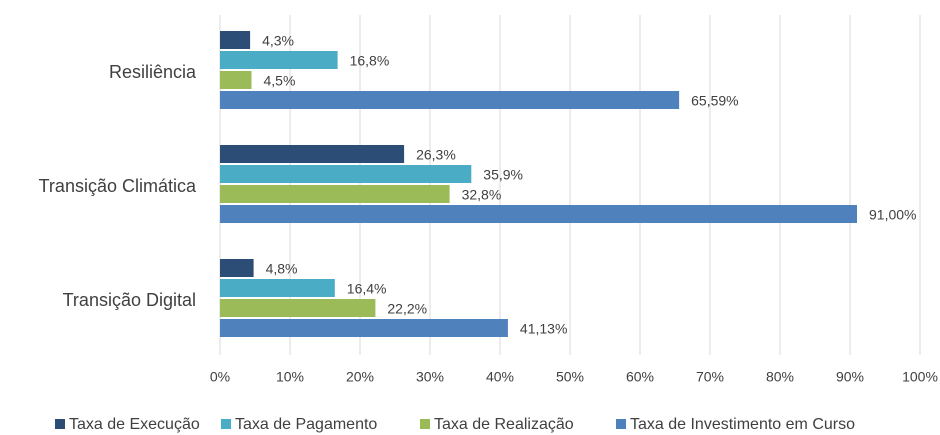 The width and height of the screenshot is (940, 435). Describe the element at coordinates (570, 377) in the screenshot. I see `x-tick-label: 50%` at that location.